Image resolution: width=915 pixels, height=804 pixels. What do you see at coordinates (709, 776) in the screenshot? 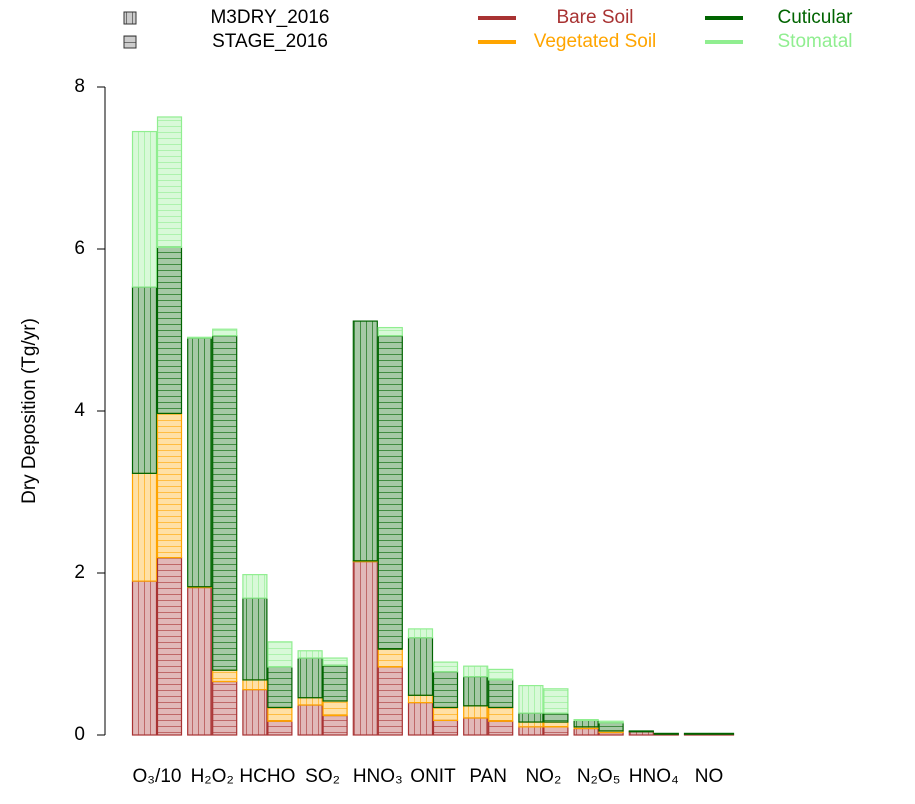
I see `x-tick-label: NO` at bounding box center [709, 776].